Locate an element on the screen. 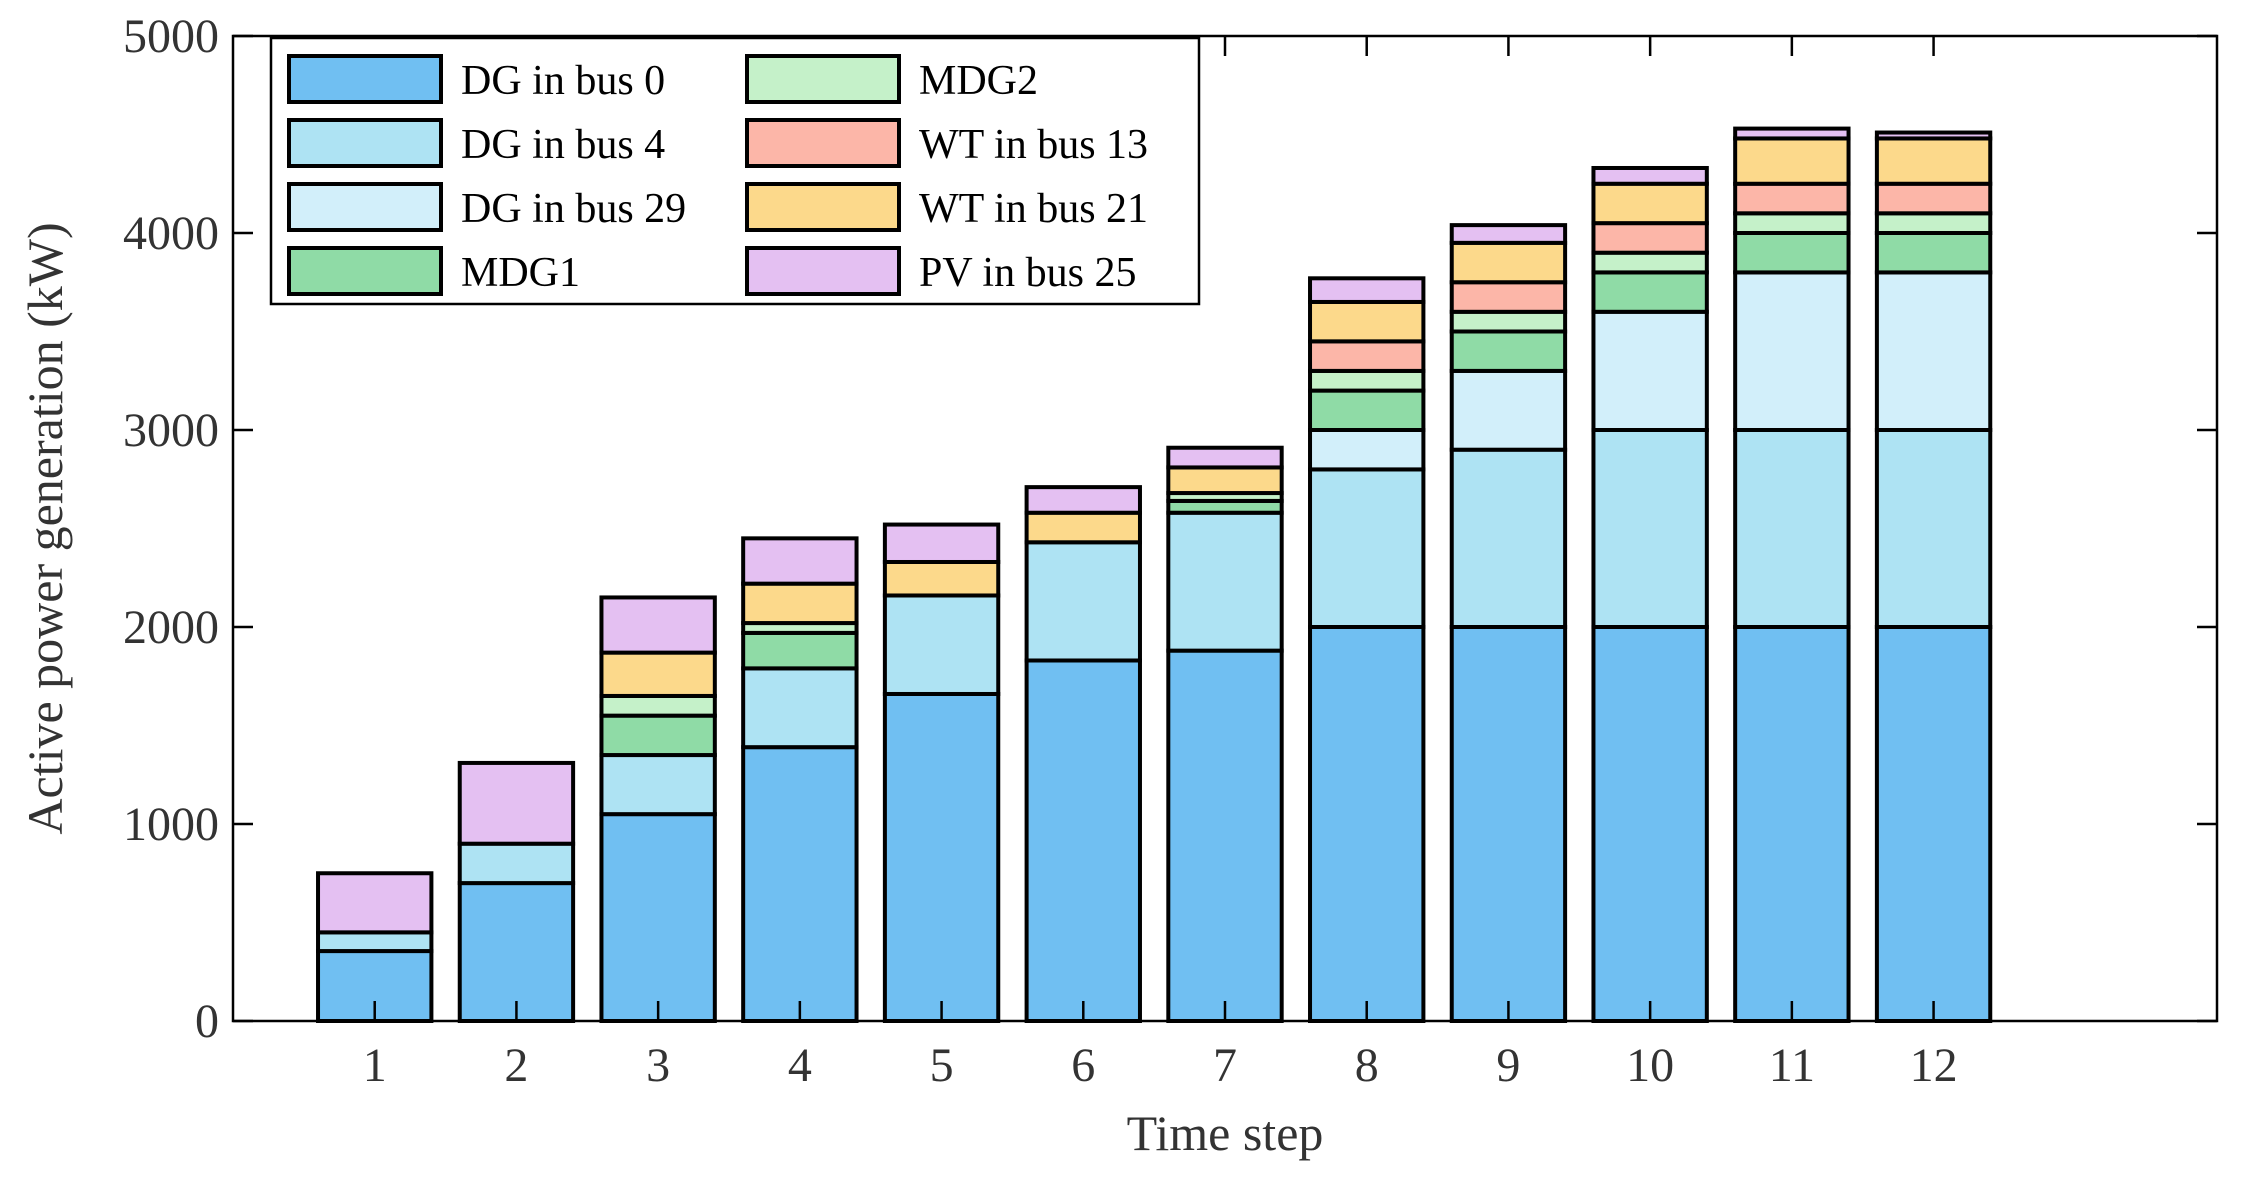 This screenshot has height=1179, width=2247. legend-label-1: DG in bus 0 is located at coordinates (563, 81).